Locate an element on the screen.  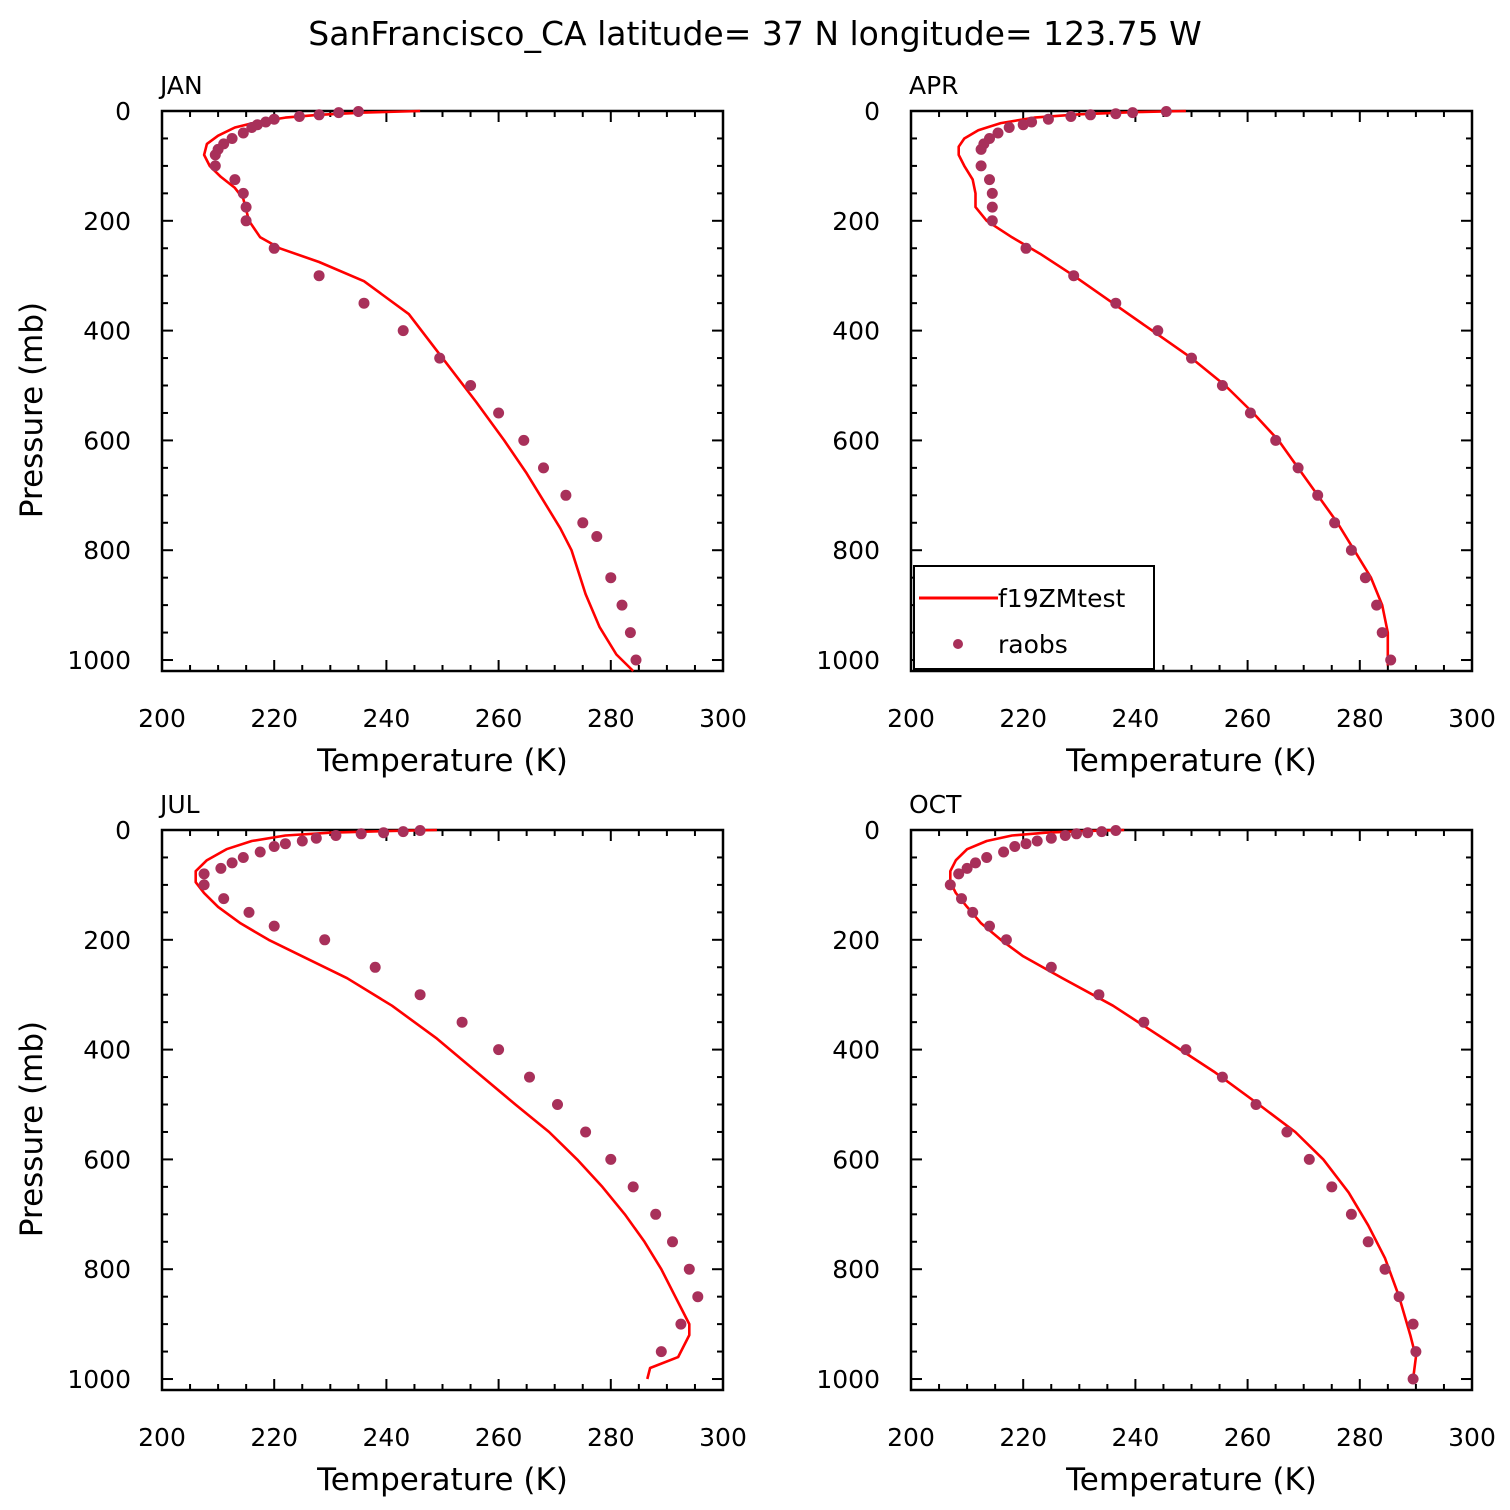
y-tick-label: 0 is located at coordinates (123, 111).